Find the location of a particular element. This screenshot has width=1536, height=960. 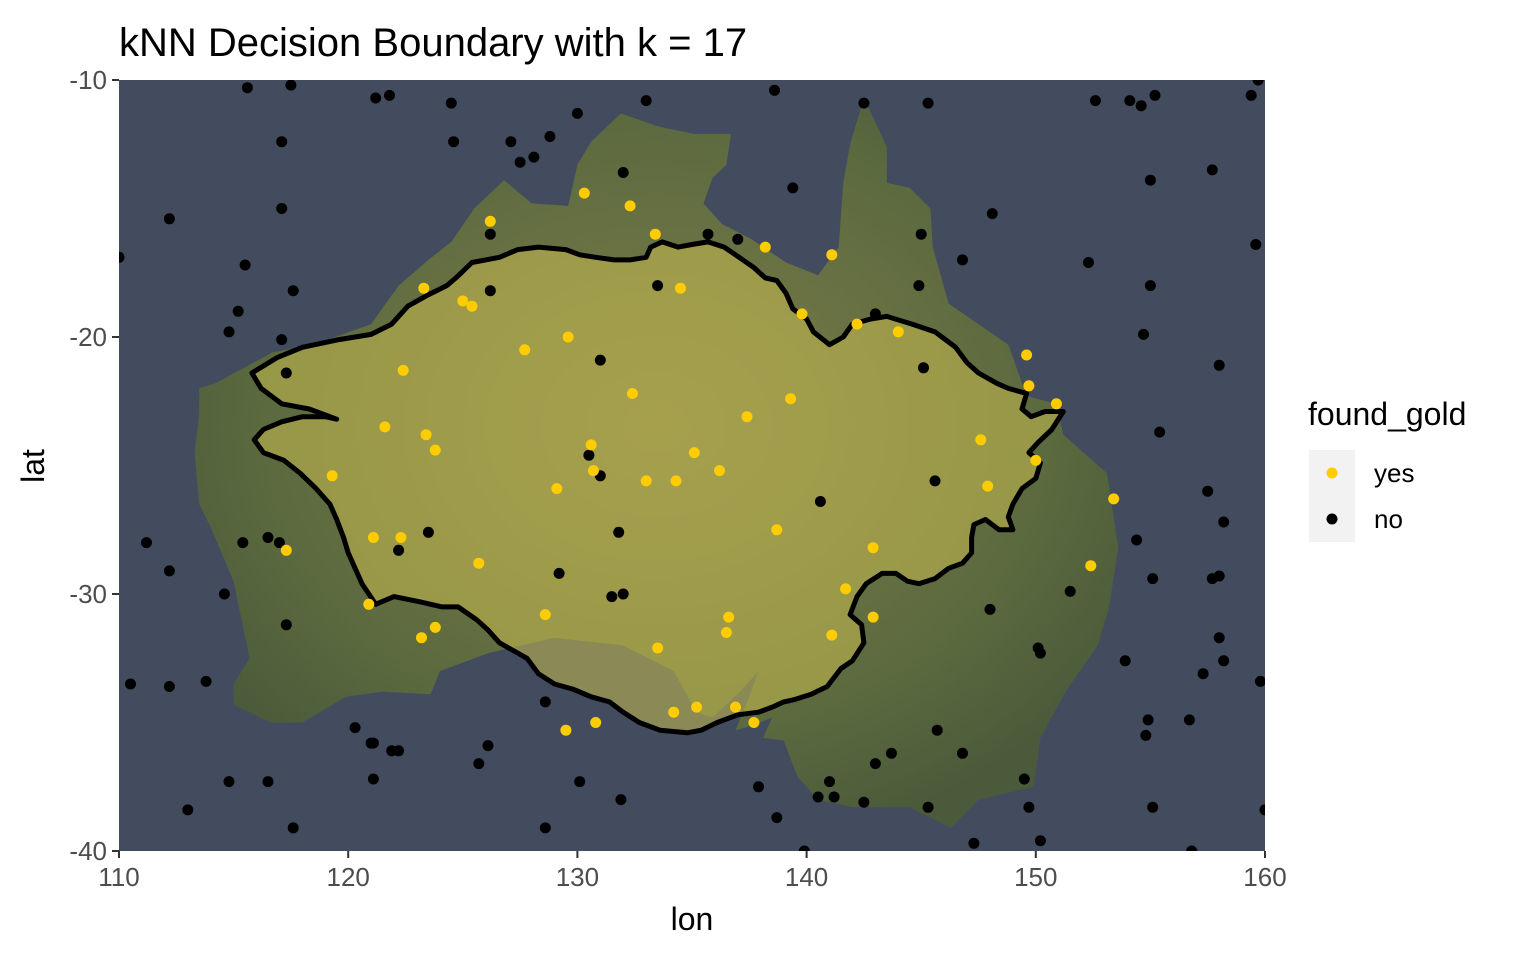

x-axis: 110 120 130 140 150 160 is located at coordinates (692, 871).